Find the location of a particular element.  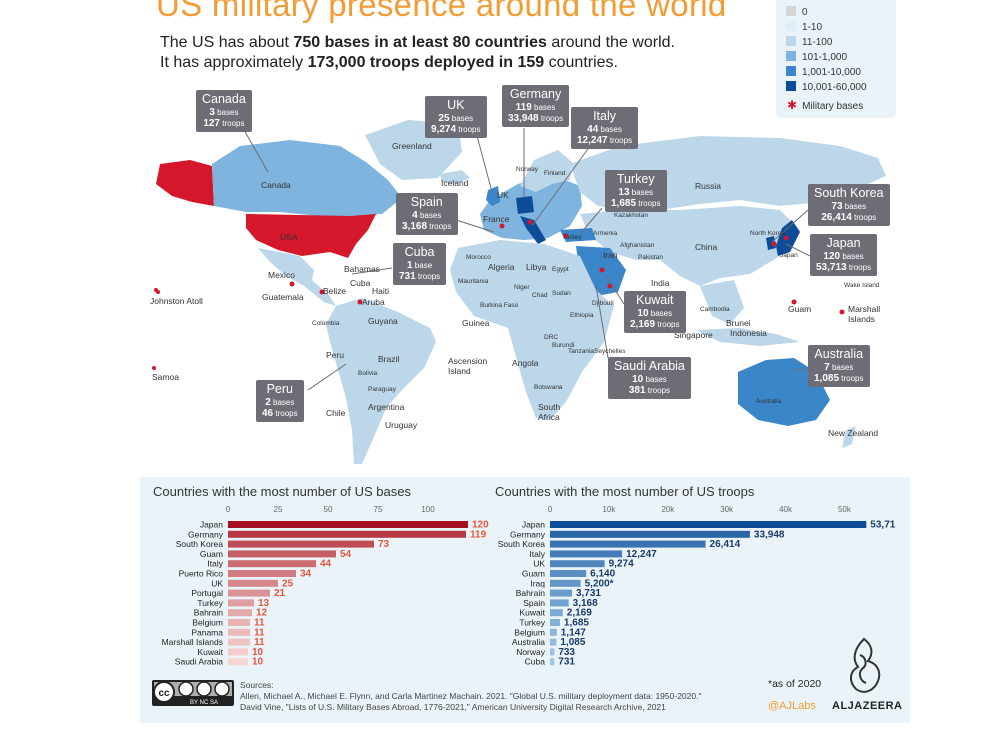

map-label: Japan is located at coordinates (789, 255).